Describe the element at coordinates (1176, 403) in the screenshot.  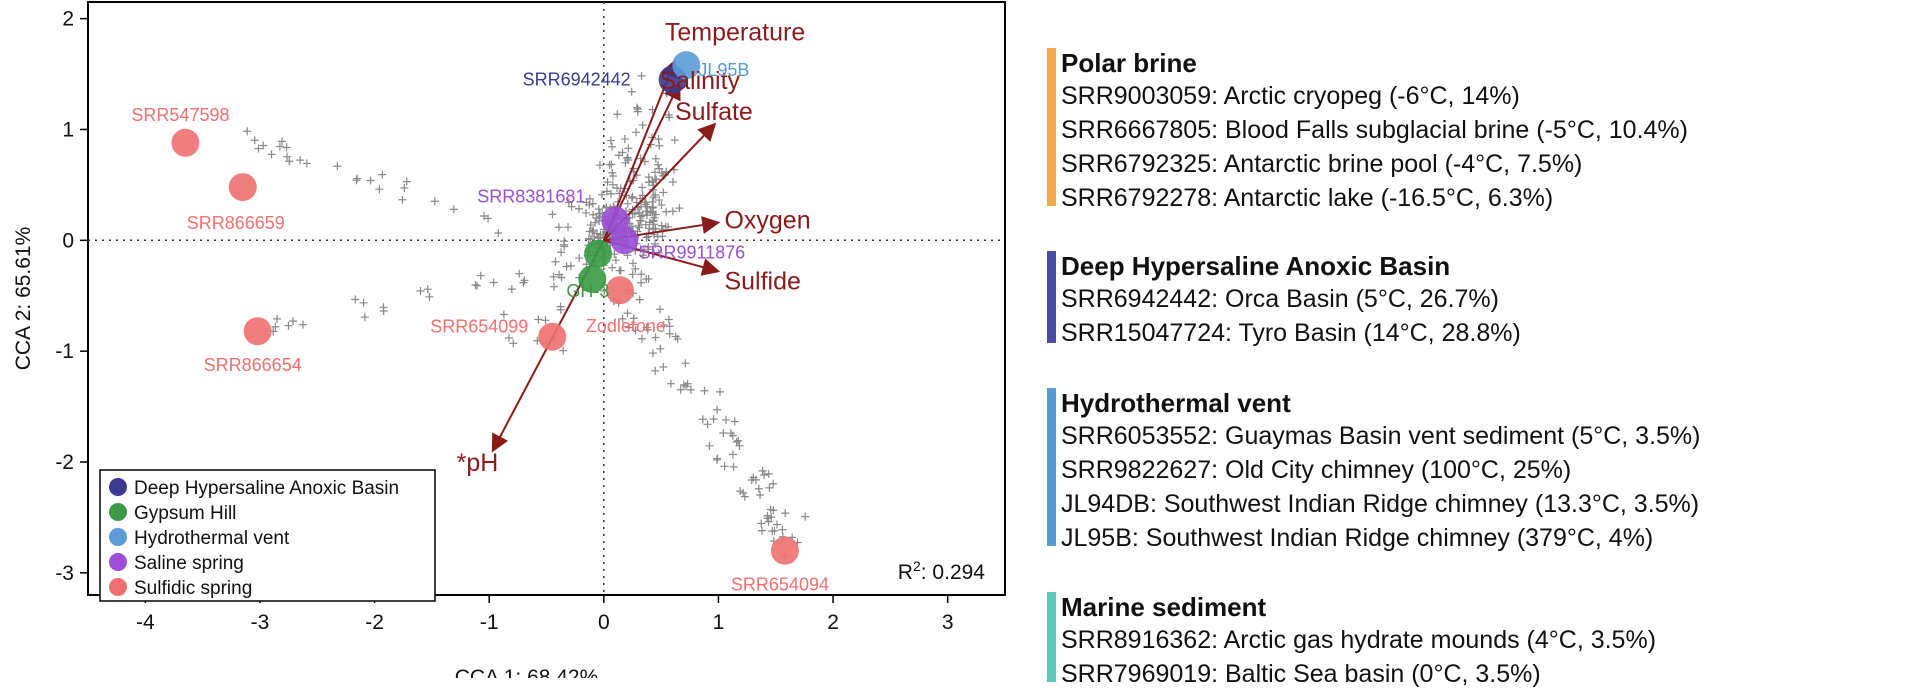
I see `group-title: Hydrothermal vent` at that location.